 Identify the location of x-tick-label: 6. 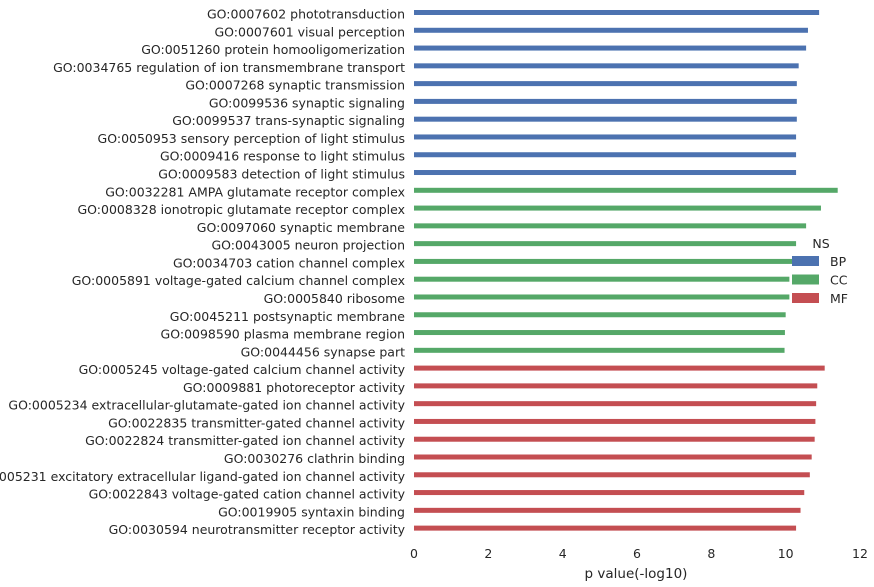
(637, 553).